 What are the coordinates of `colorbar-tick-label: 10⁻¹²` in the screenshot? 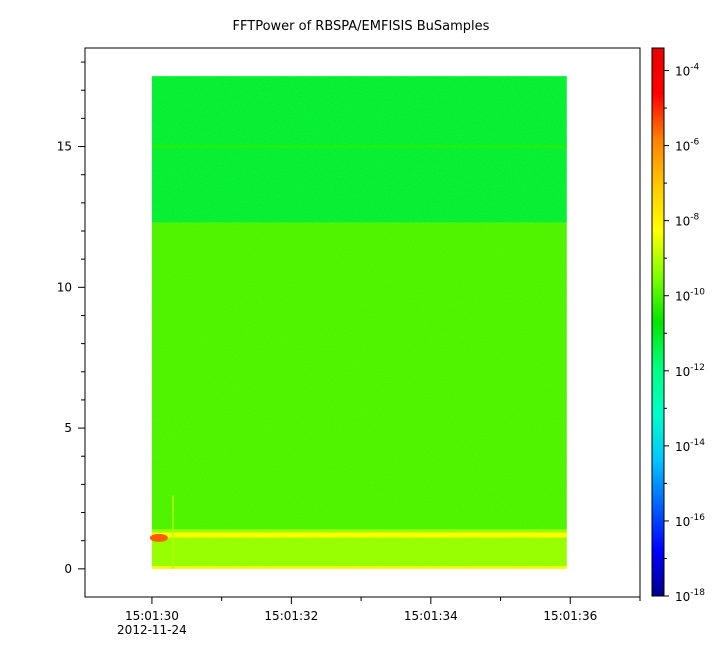 It's located at (690, 371).